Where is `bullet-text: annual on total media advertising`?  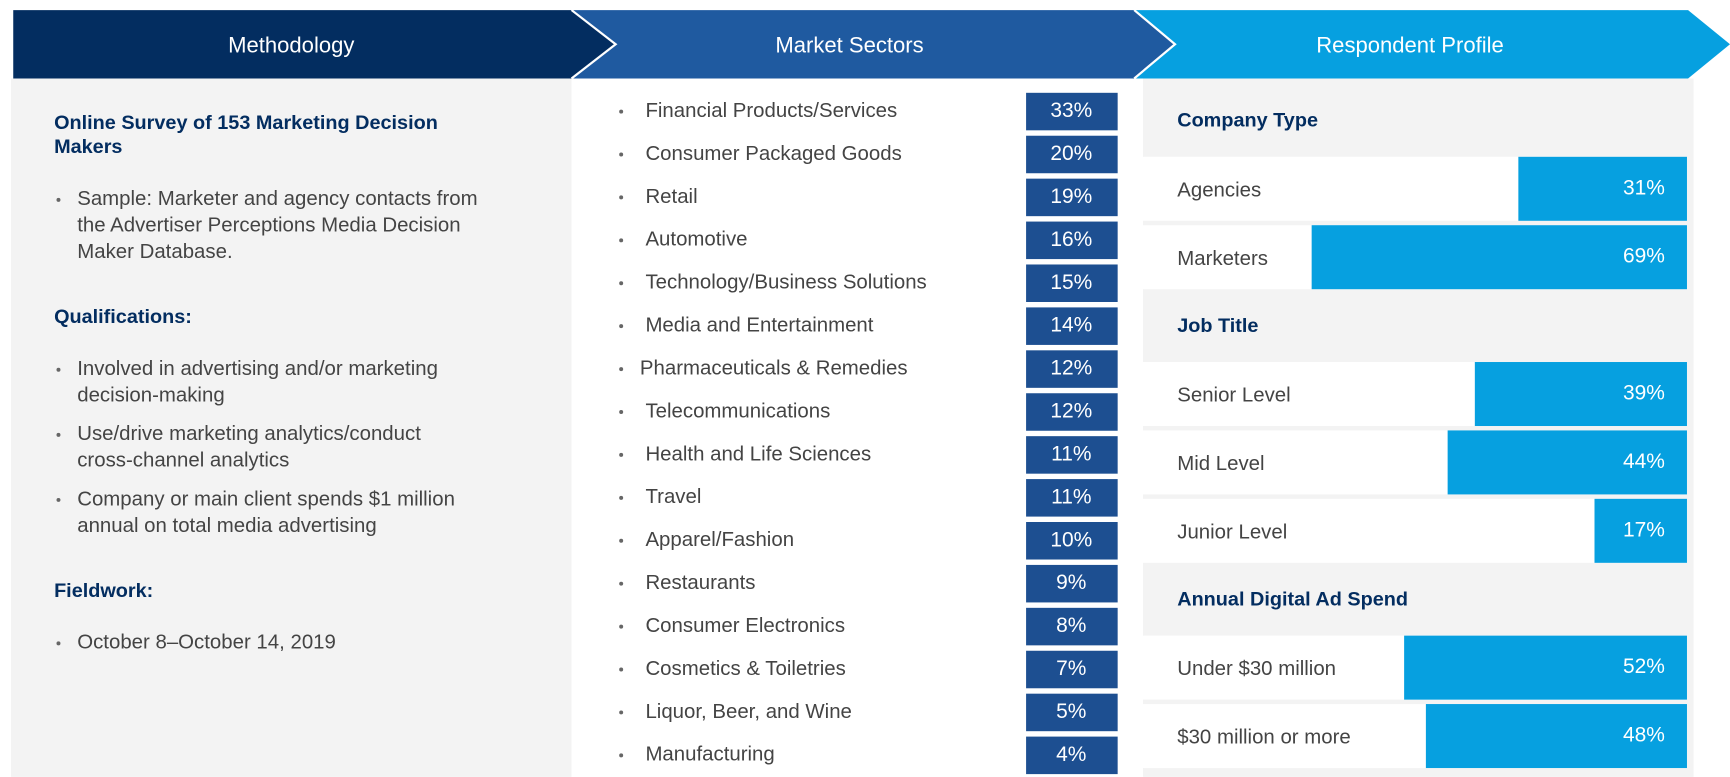 bullet-text: annual on total media advertising is located at coordinates (227, 526).